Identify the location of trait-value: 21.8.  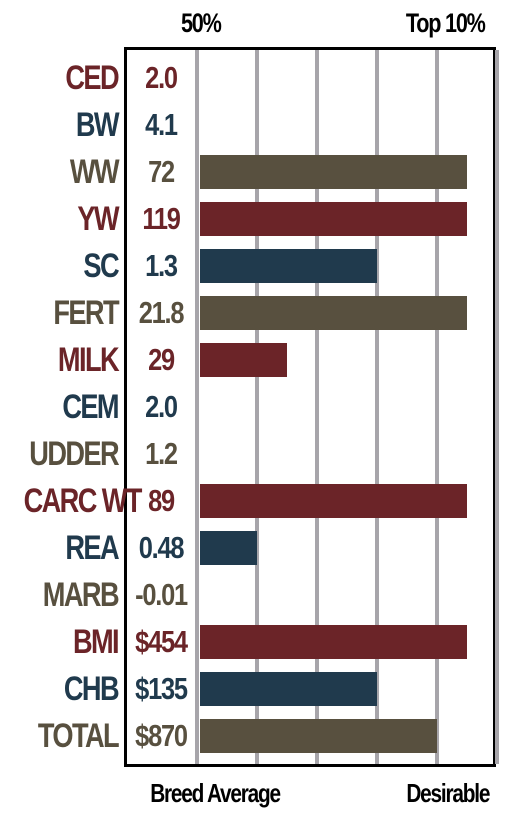
(161, 312).